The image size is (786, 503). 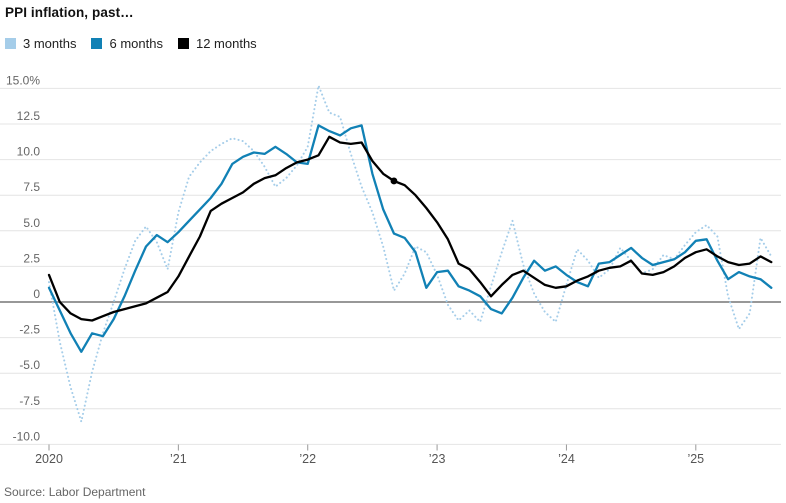 What do you see at coordinates (31, 223) in the screenshot?
I see `y-axis-label: 5.0` at bounding box center [31, 223].